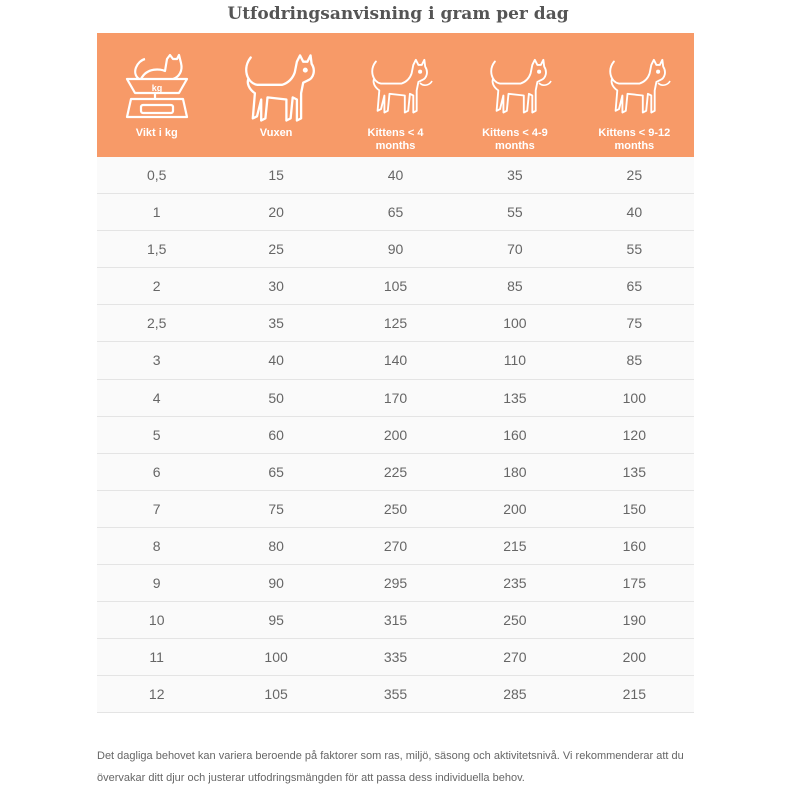 This screenshot has height=796, width=796. Describe the element at coordinates (156, 397) in the screenshot. I see `table-cell: 4` at that location.